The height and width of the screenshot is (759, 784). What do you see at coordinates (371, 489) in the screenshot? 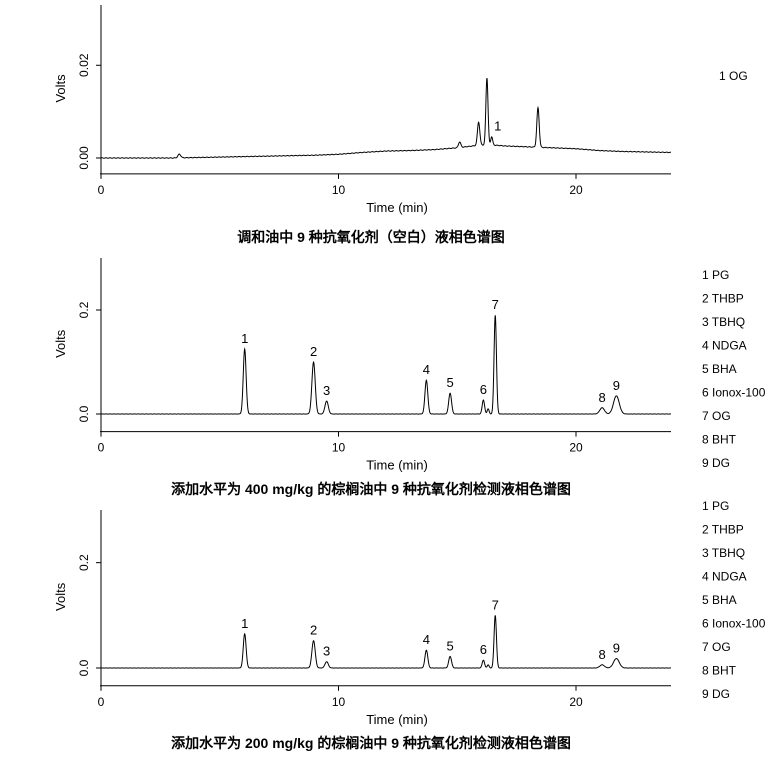
I see `chart-caption: 添加水平为 400 mg/kg 的棕榈油中 9 种抗氧化剂检测液相色谱图` at bounding box center [371, 489].